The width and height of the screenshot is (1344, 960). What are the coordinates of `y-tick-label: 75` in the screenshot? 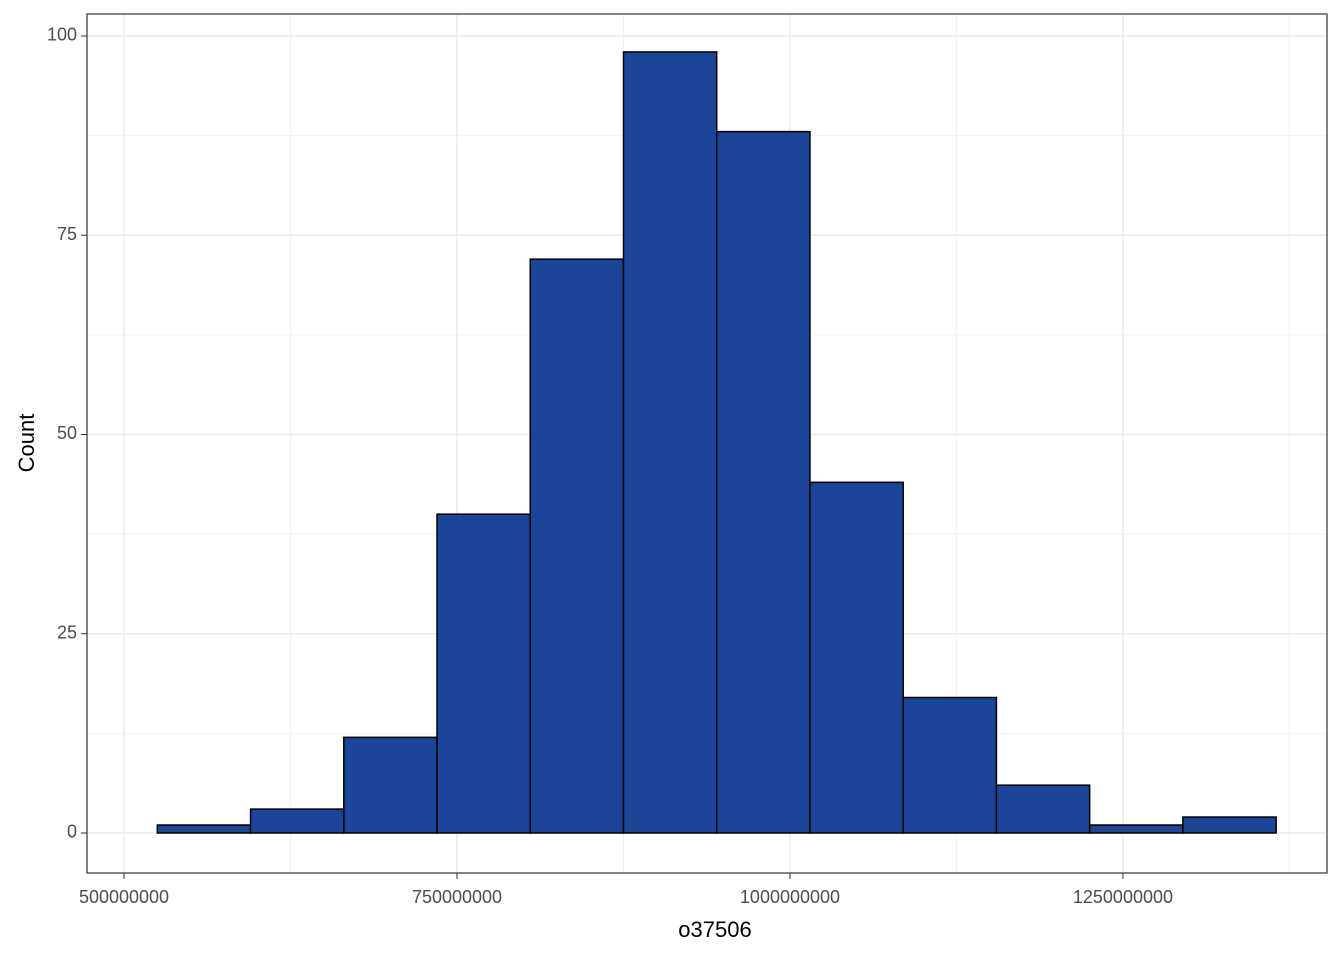 It's located at (67, 234).